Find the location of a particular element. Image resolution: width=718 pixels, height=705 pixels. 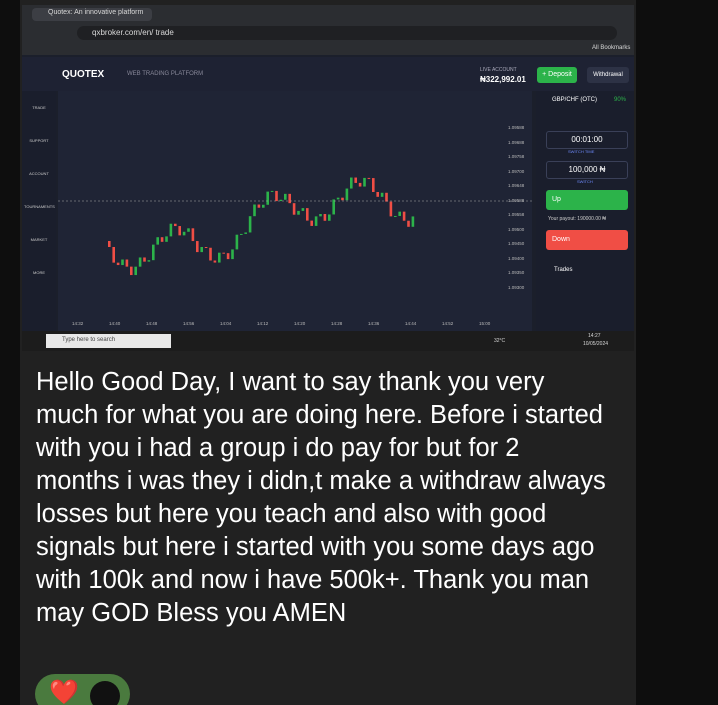

withdrawal-button: Withdrawal is located at coordinates (608, 75).